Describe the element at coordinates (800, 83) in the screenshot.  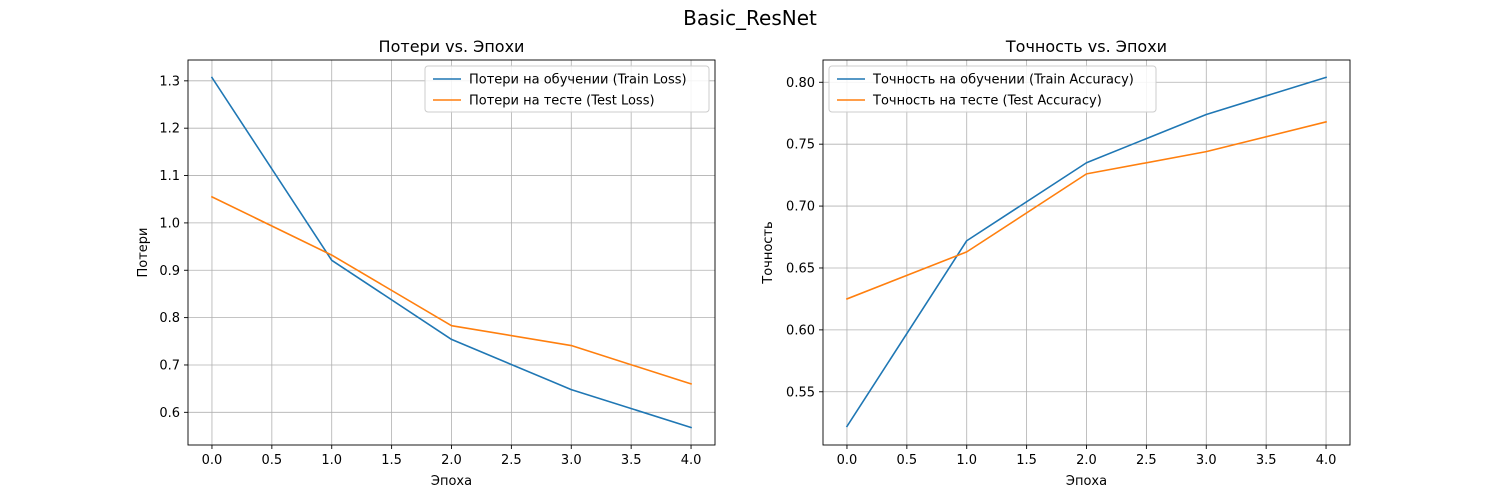
I see `y-tick-label: 0.80` at that location.